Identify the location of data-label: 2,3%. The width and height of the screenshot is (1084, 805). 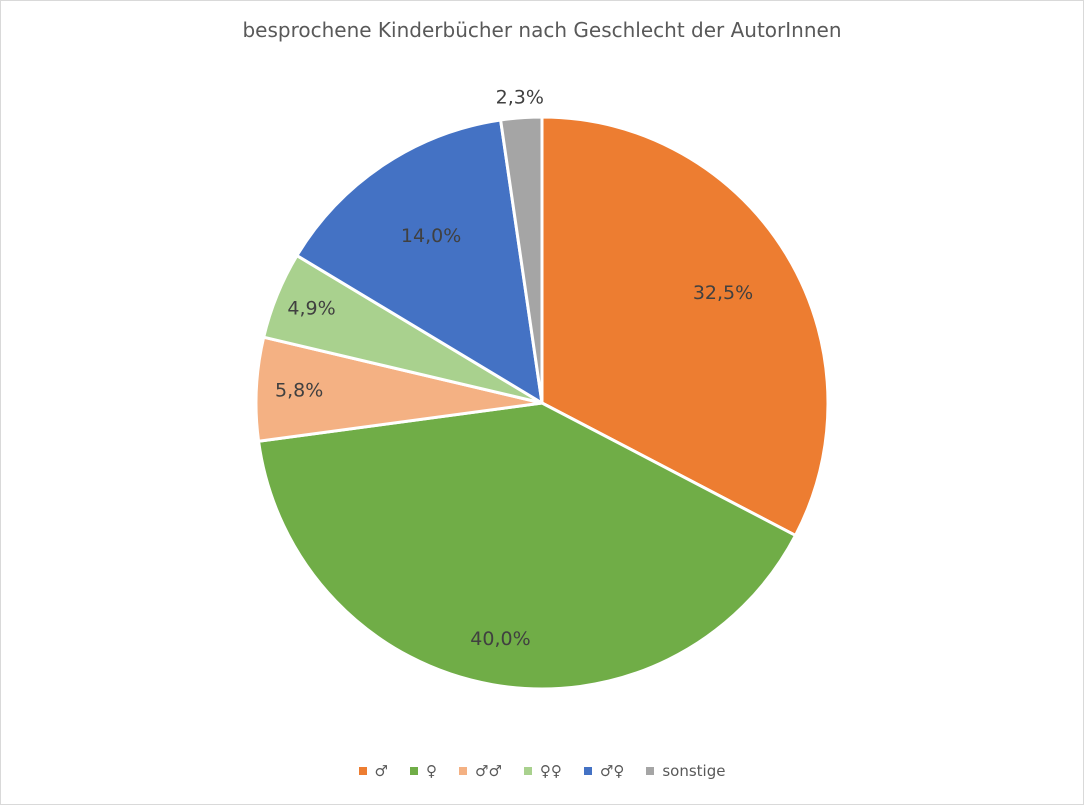
(520, 97).